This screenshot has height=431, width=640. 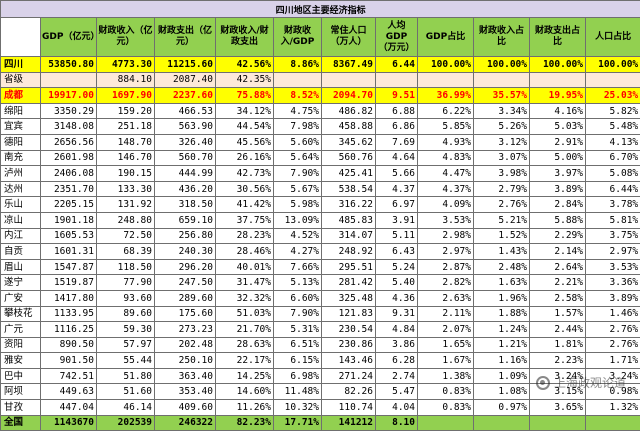 What do you see at coordinates (126, 142) in the screenshot?
I see `table-cell: 148.70` at bounding box center [126, 142].